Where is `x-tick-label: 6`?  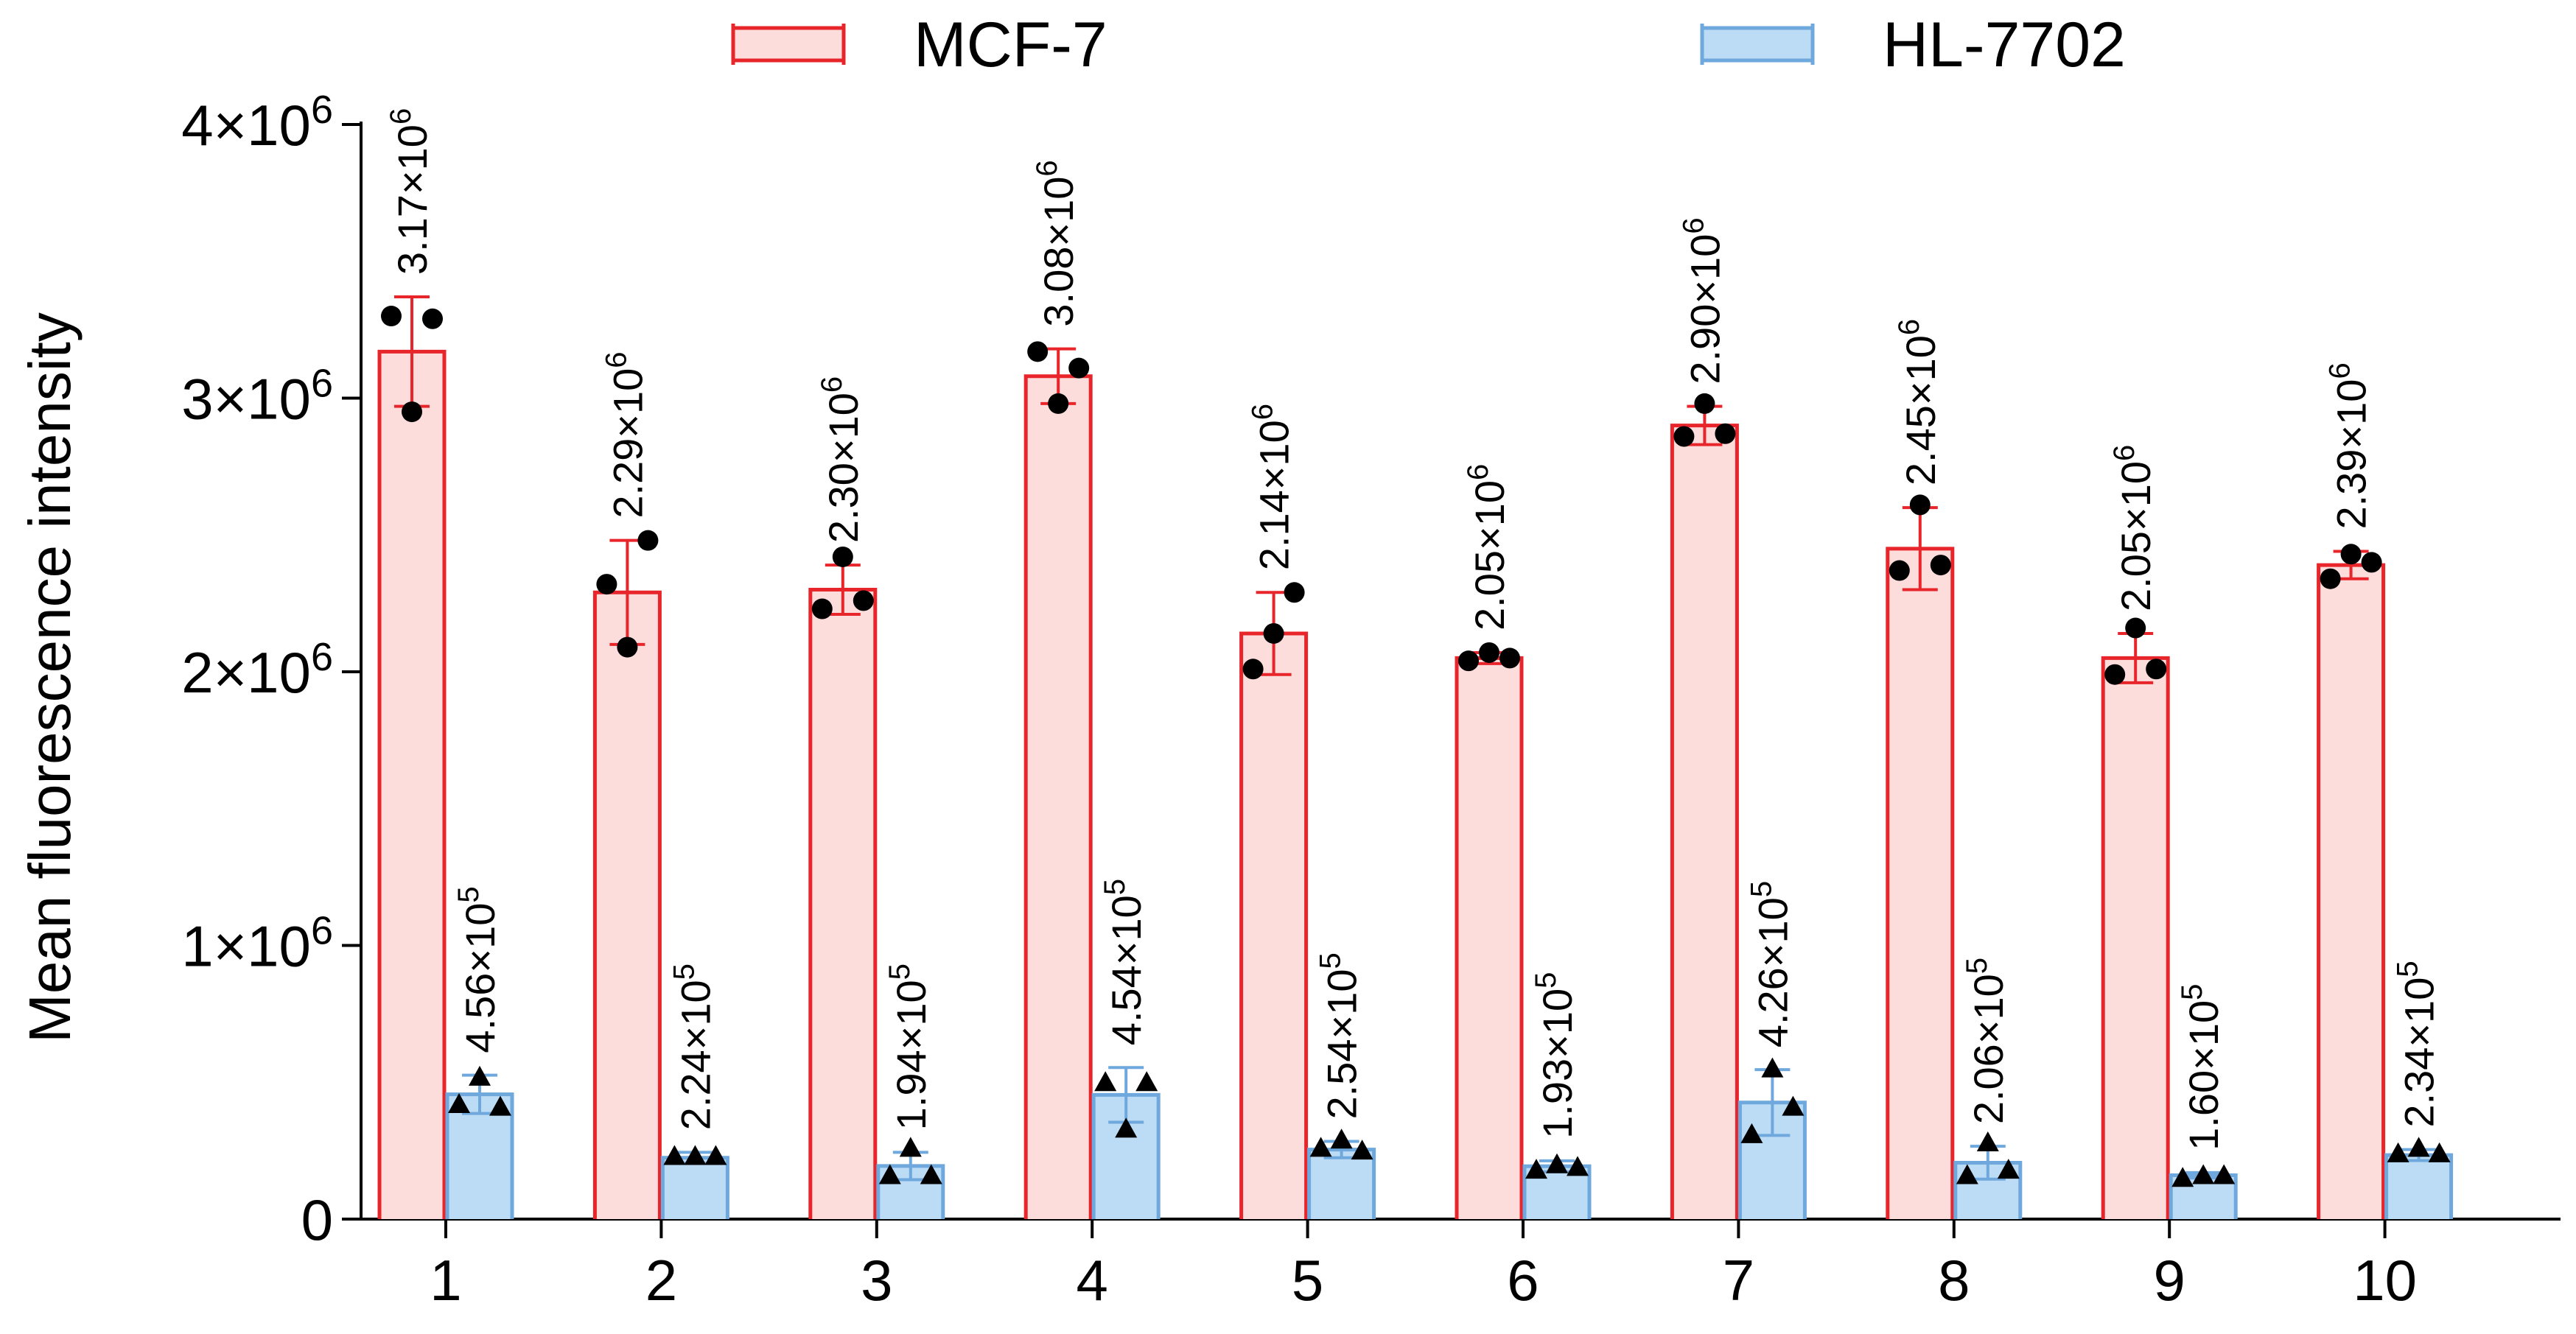
x-tick-label: 6 is located at coordinates (1523, 1280).